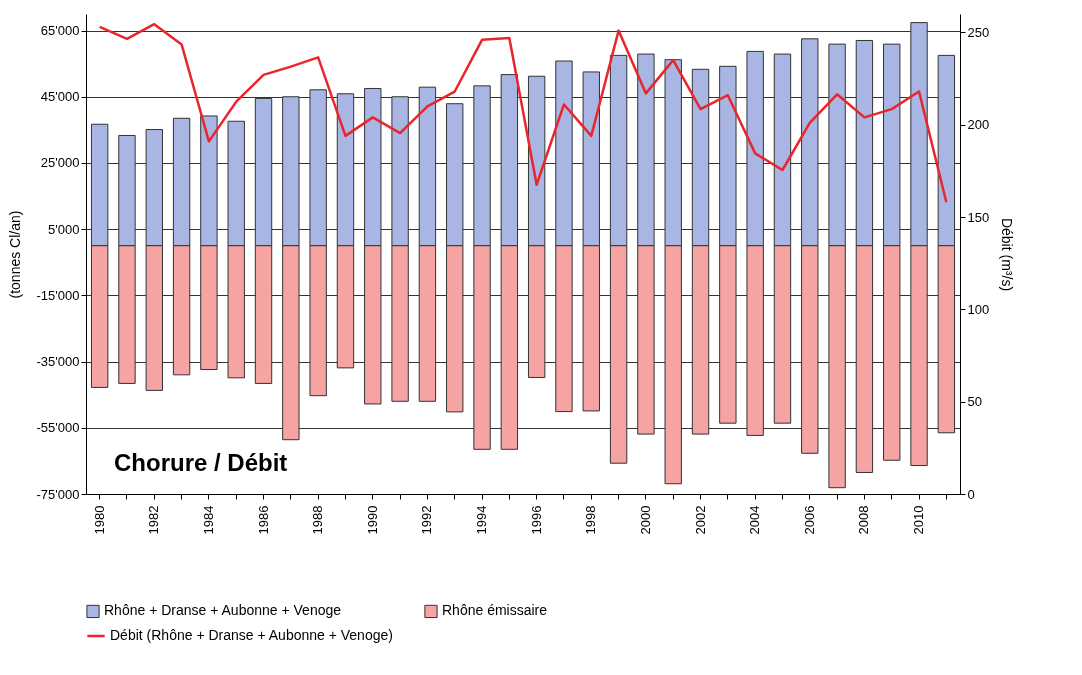 The width and height of the screenshot is (1082, 675). What do you see at coordinates (809, 520) in the screenshot?
I see `x-tick-label: 2006` at bounding box center [809, 520].